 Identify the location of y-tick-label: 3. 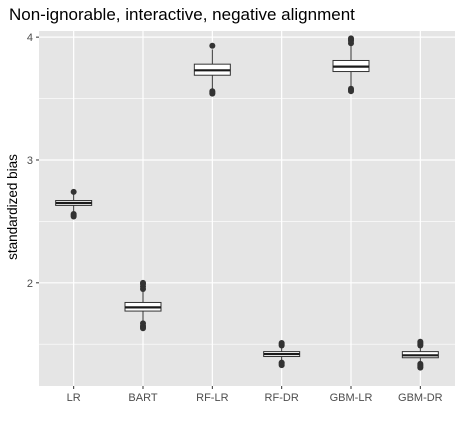
(30, 161).